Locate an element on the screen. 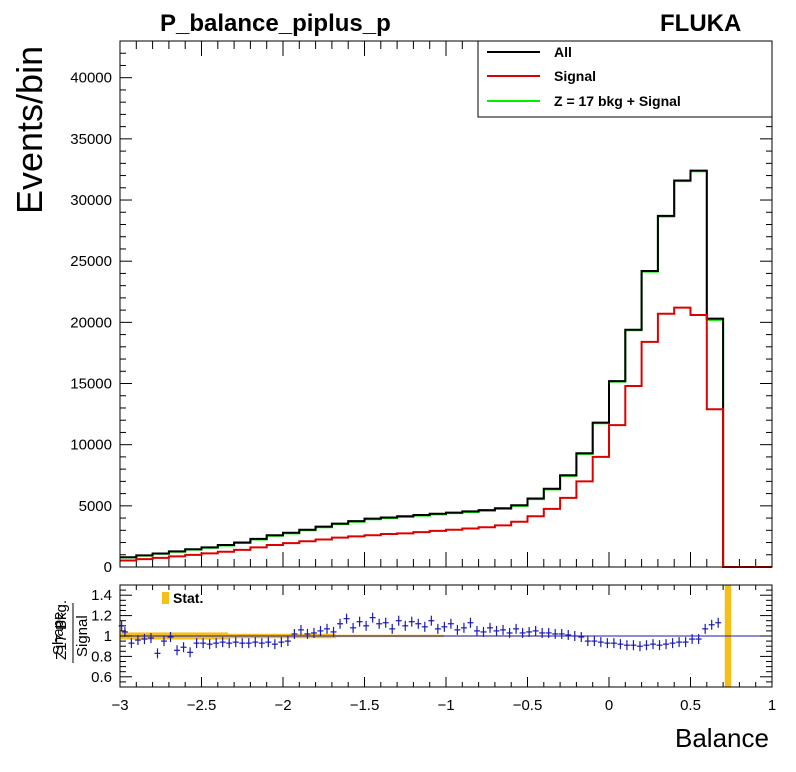  x-tick-label: −3 is located at coordinates (119, 705).